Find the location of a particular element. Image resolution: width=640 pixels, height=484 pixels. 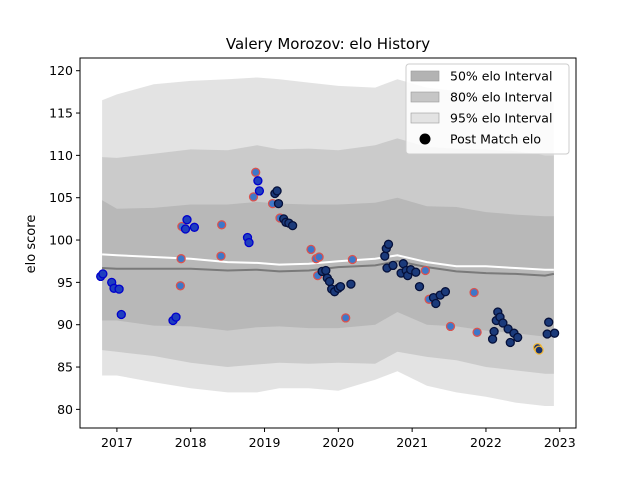

x-tick-label: 2020 is located at coordinates (338, 442).